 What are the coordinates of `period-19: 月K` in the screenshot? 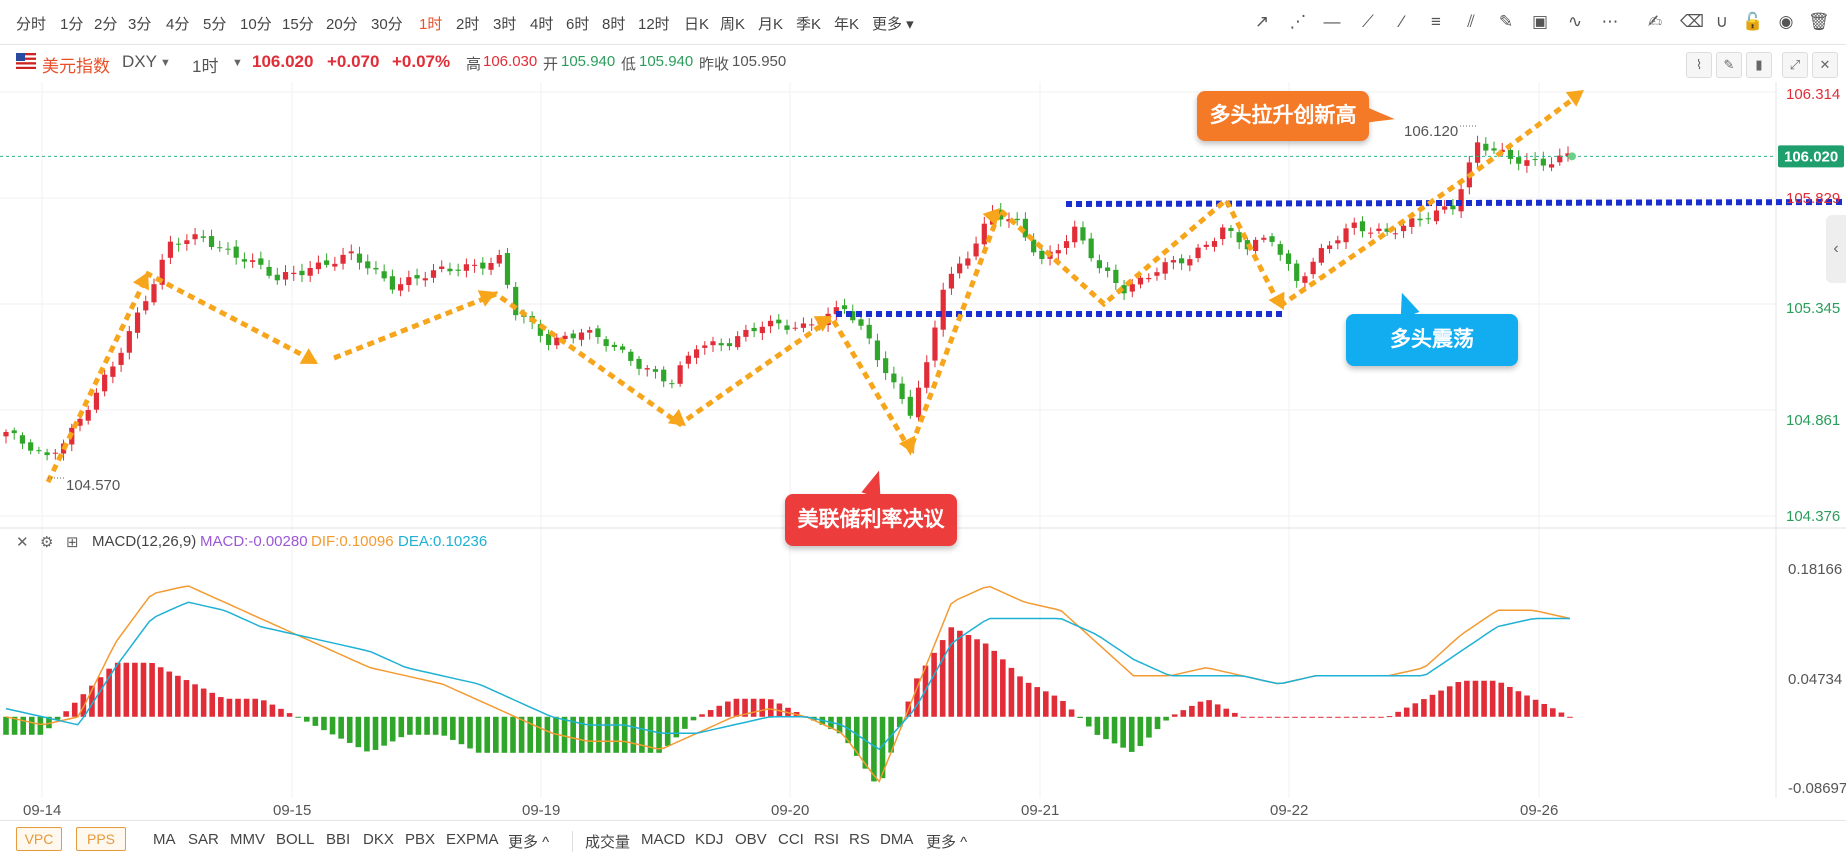 It's located at (771, 24).